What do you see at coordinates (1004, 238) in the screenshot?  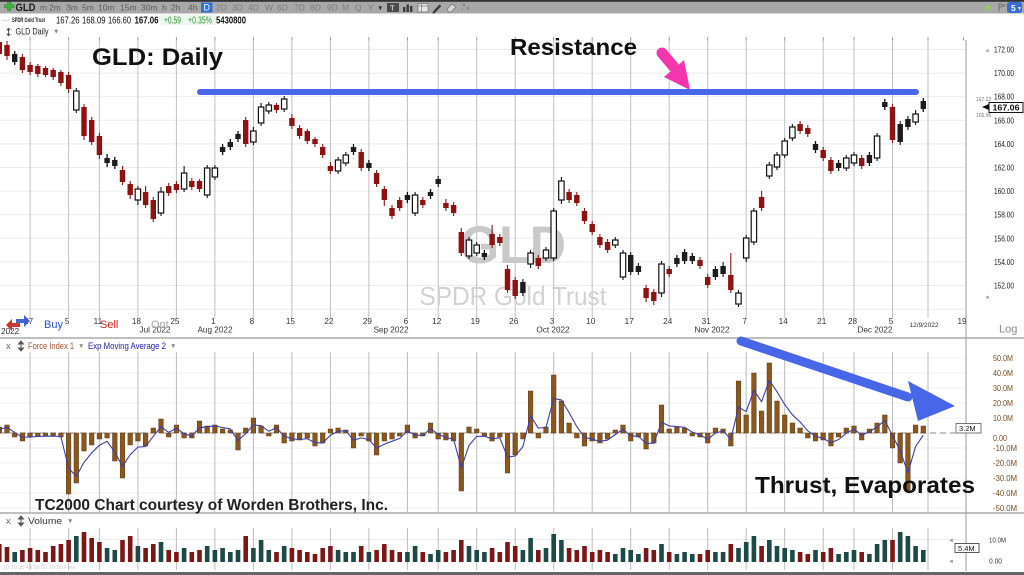 I see `svg-text: 156.00` at bounding box center [1004, 238].